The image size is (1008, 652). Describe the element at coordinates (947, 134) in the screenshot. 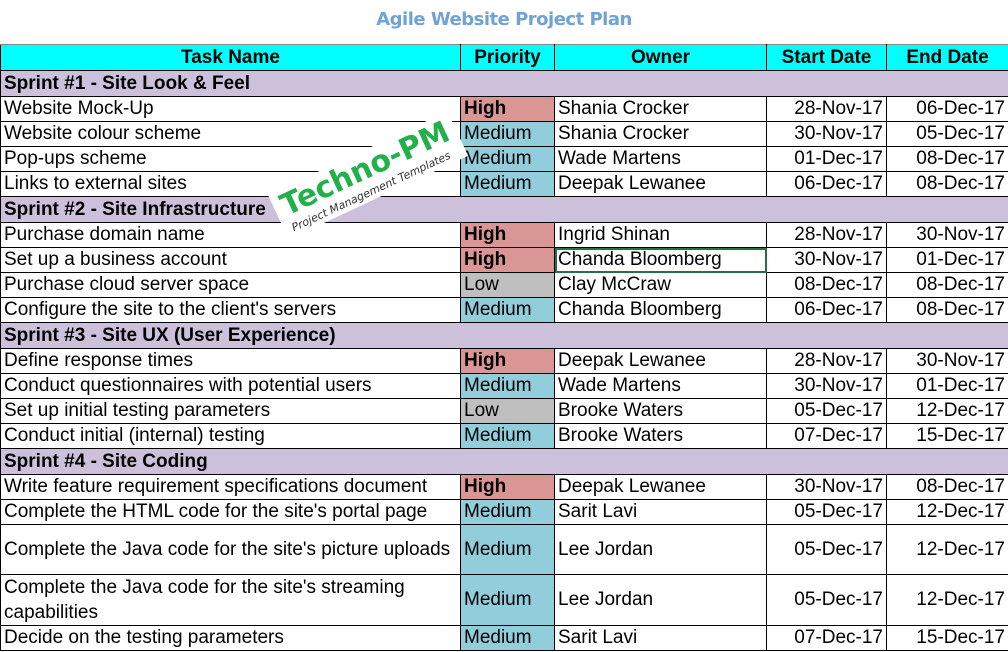

I see `end-date-cell: 05-Dec-17` at that location.